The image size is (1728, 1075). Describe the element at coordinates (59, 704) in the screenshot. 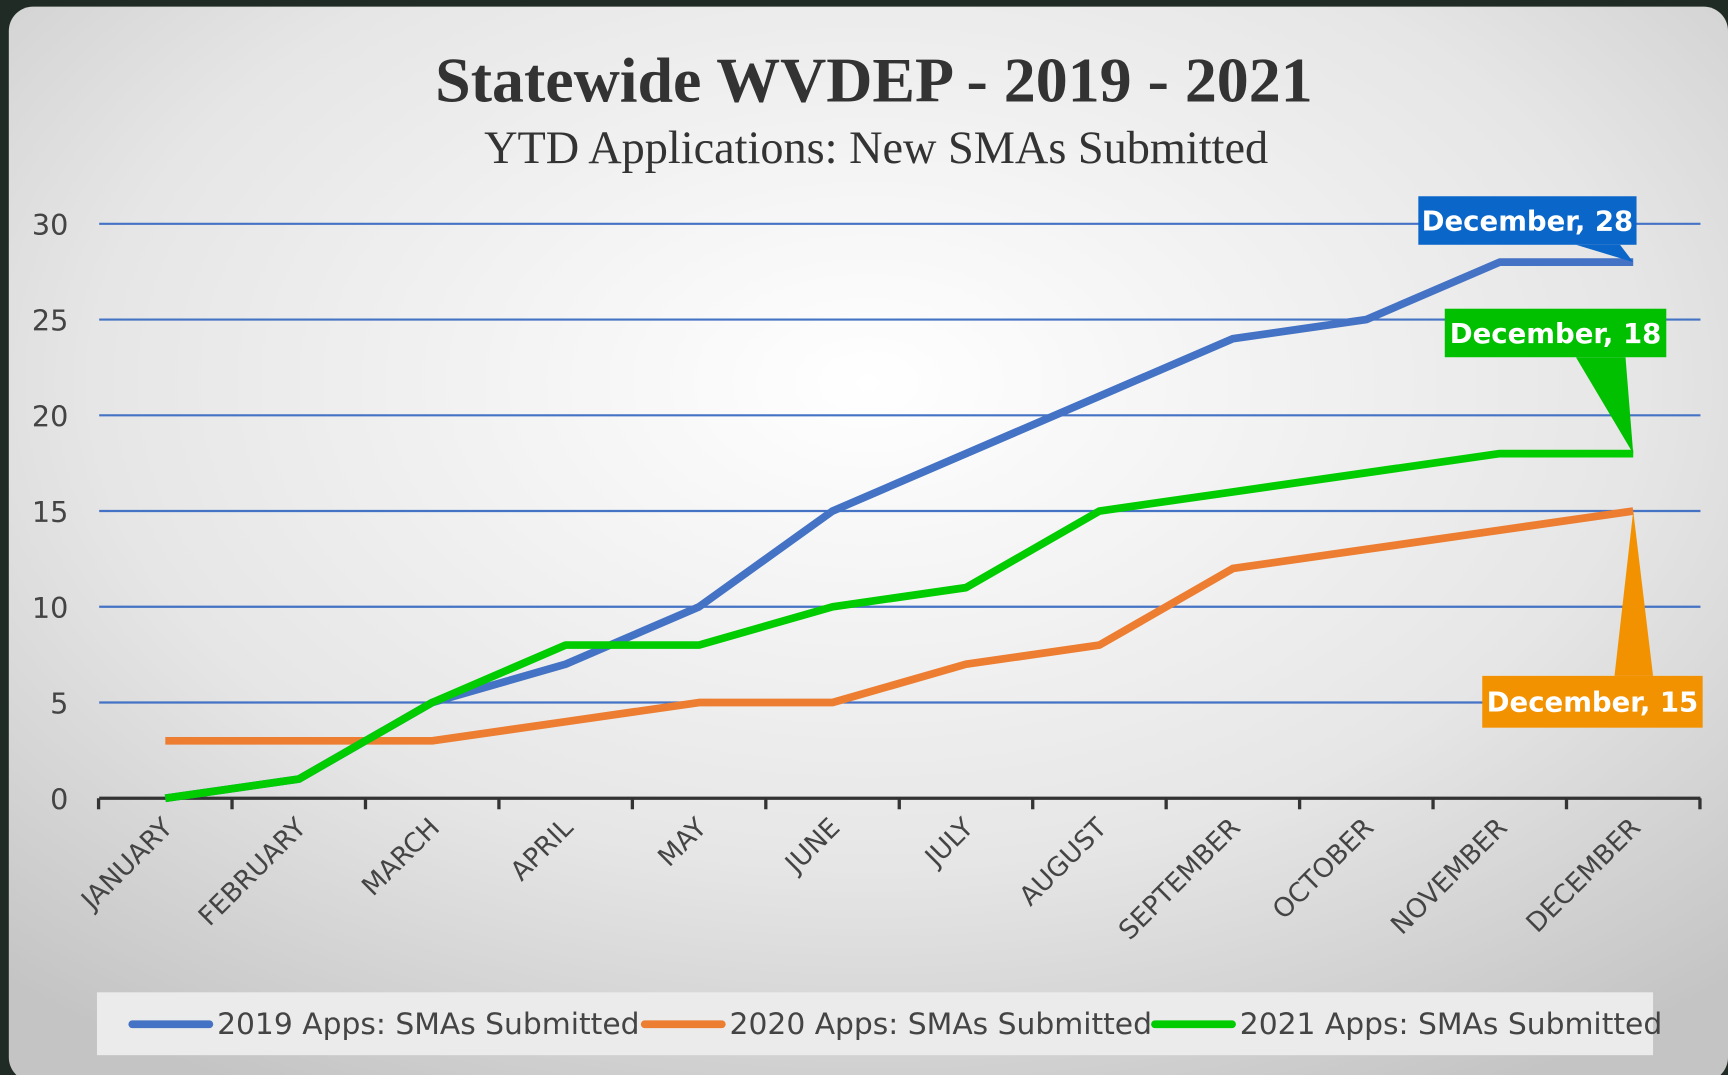

I see `y-tick-label: 5` at that location.